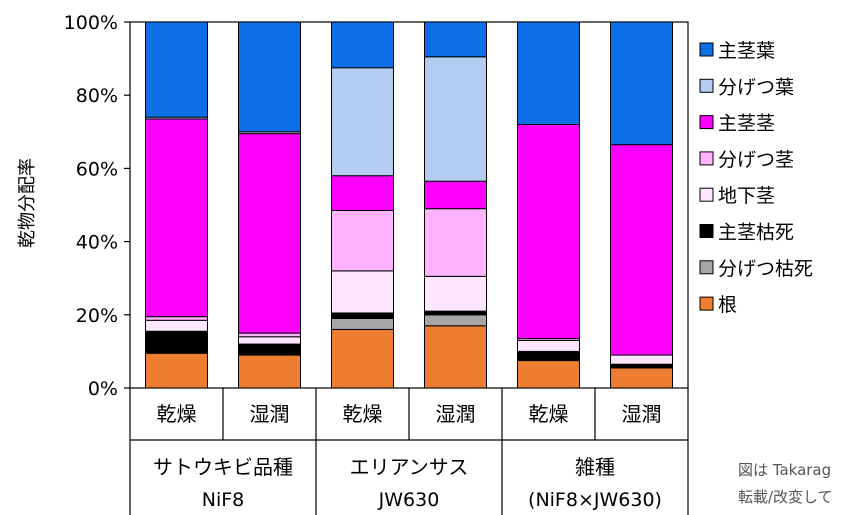 This screenshot has height=515, width=859. What do you see at coordinates (223, 500) in the screenshot?
I see `group-sublabel: NiF8` at bounding box center [223, 500].